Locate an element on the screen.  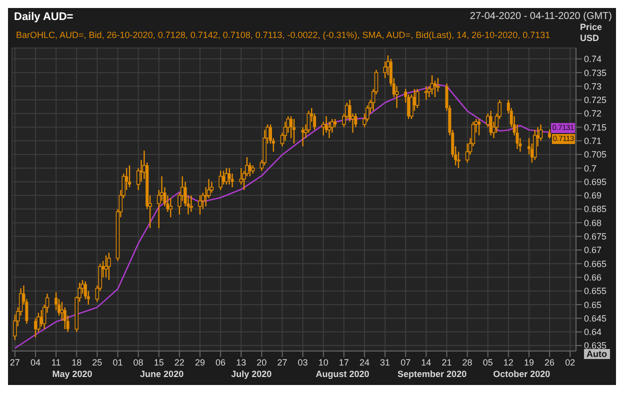
y-tick-label: 0.715 is located at coordinates (595, 127).